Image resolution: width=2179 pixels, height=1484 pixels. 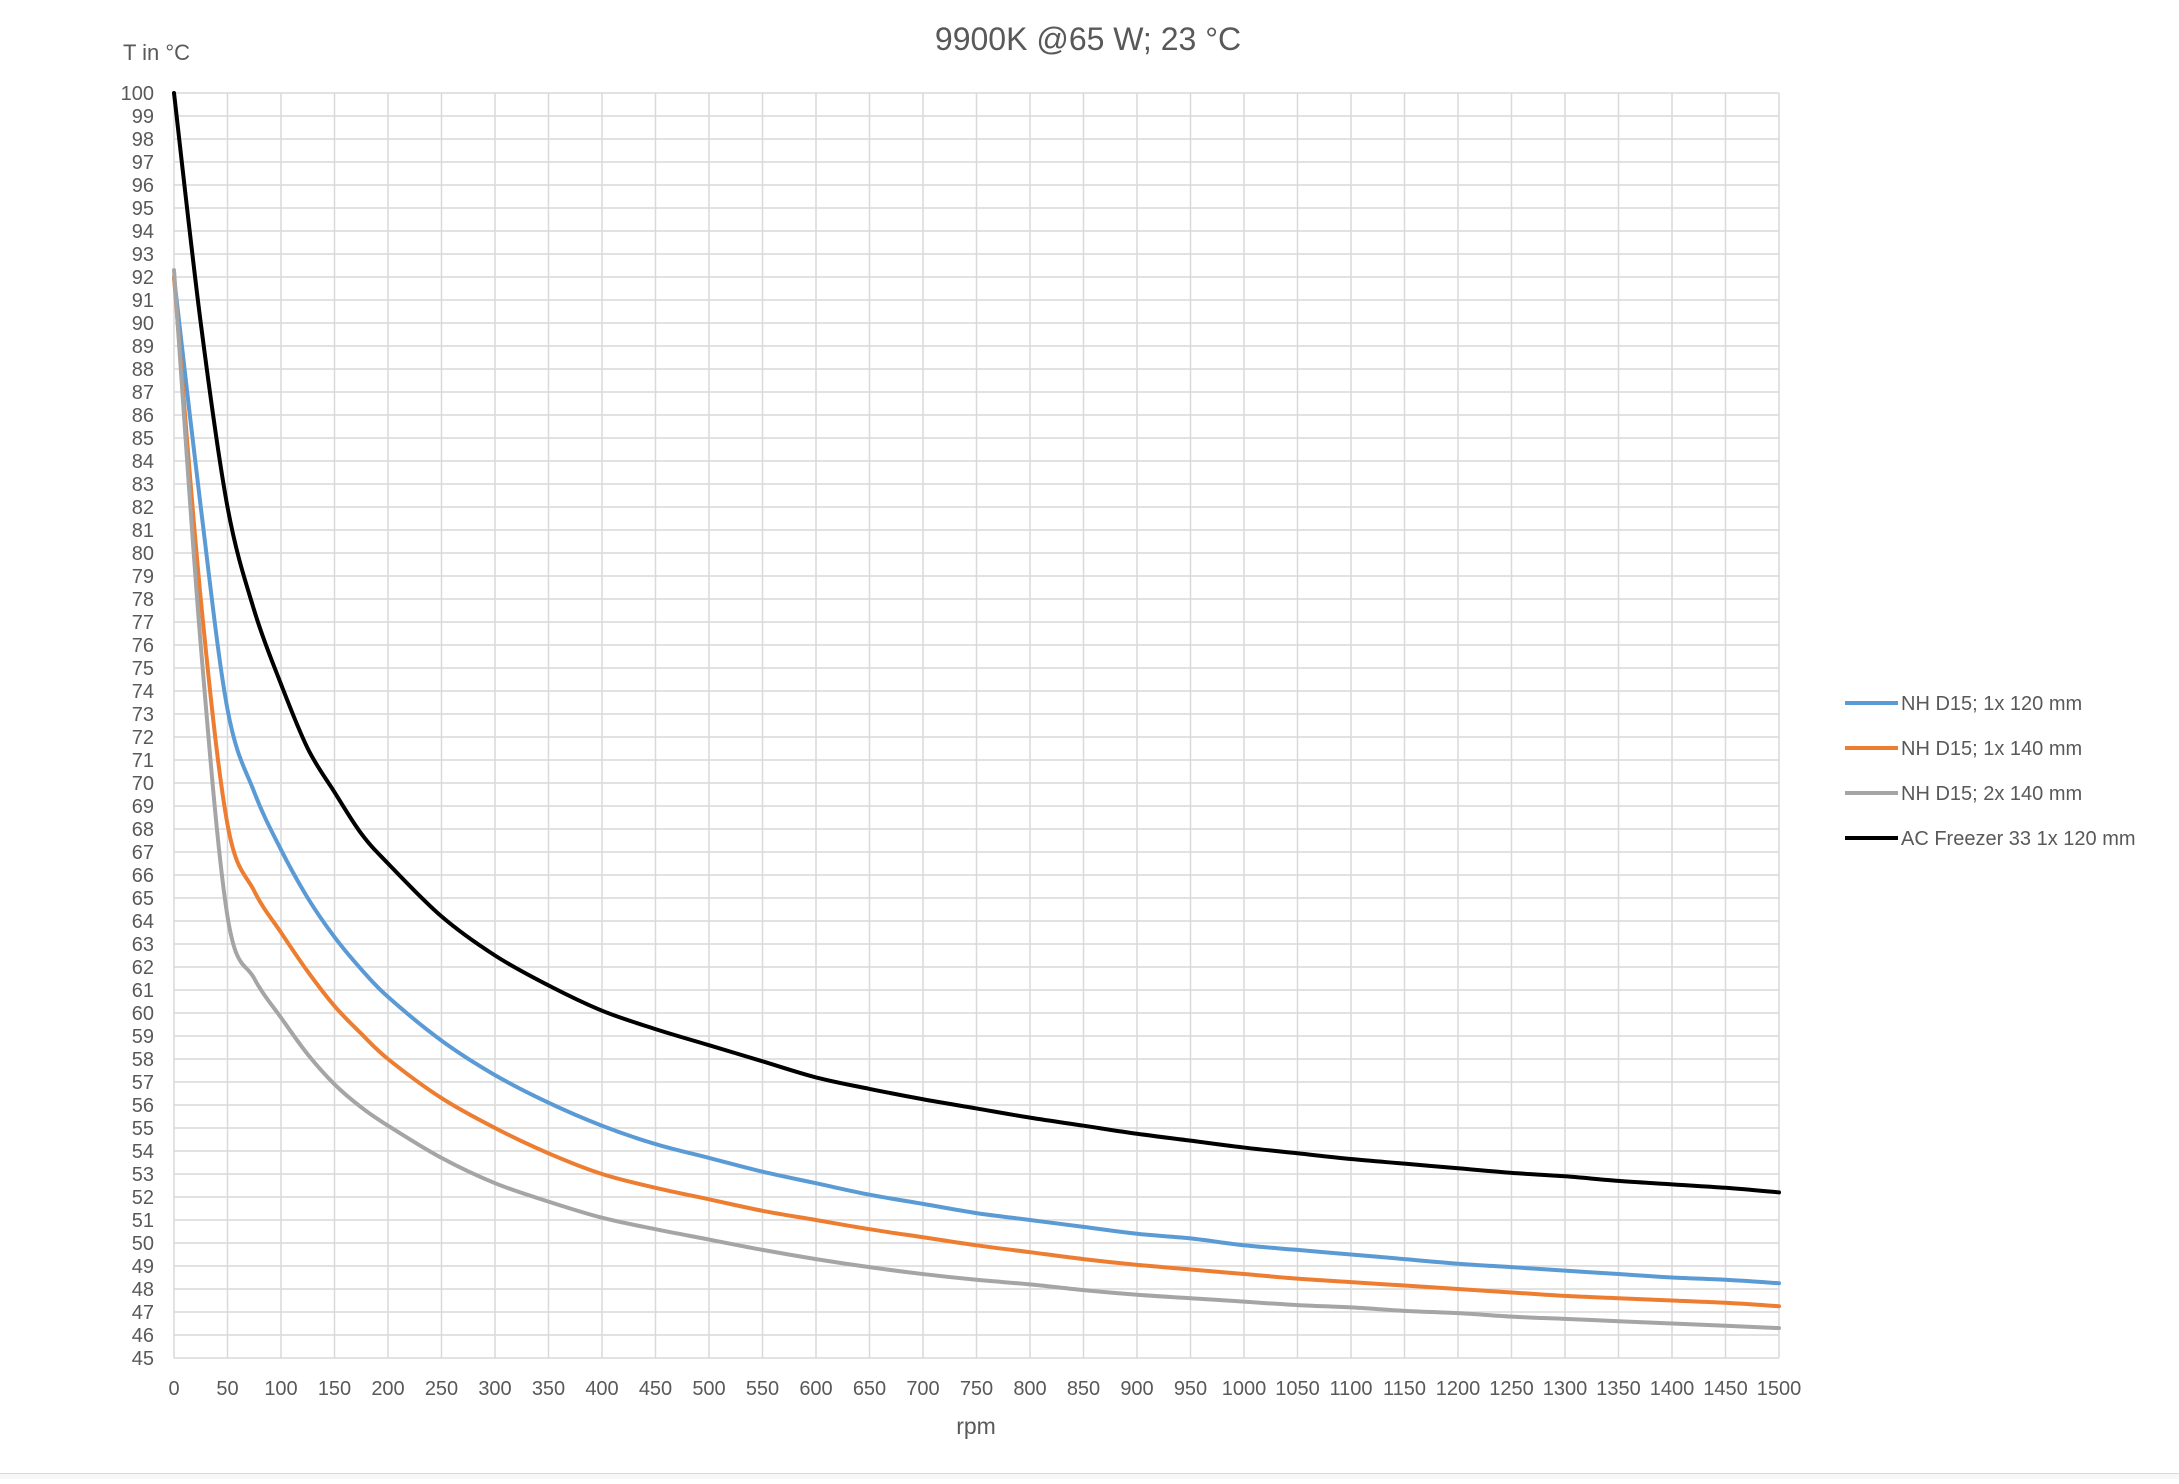 I want to click on y-tick-label: 45, so click(x=143, y=1359).